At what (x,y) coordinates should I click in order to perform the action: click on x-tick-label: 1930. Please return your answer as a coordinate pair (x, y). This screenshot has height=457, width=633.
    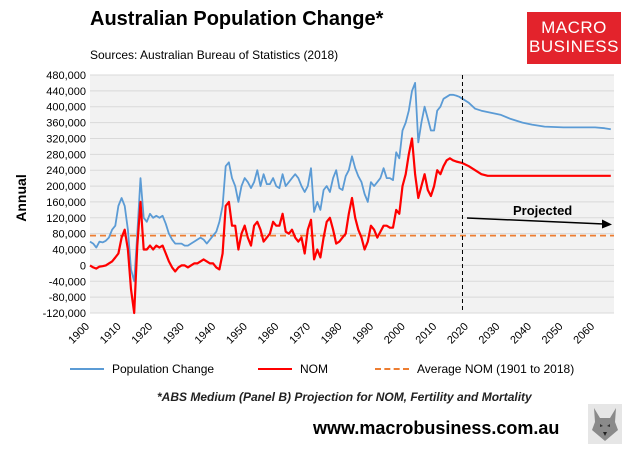
    Looking at the image, I should click on (174, 334).